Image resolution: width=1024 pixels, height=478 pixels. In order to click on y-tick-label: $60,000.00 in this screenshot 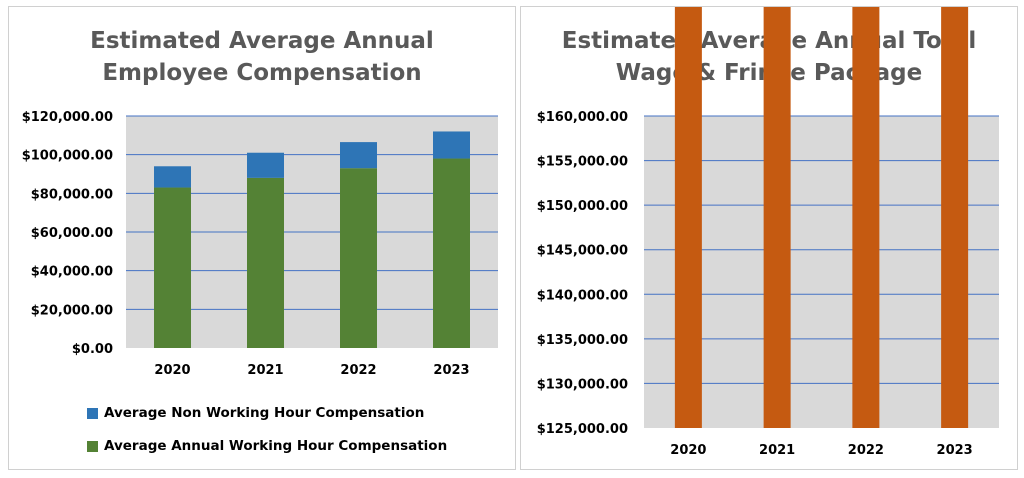, I will do `click(72, 233)`.